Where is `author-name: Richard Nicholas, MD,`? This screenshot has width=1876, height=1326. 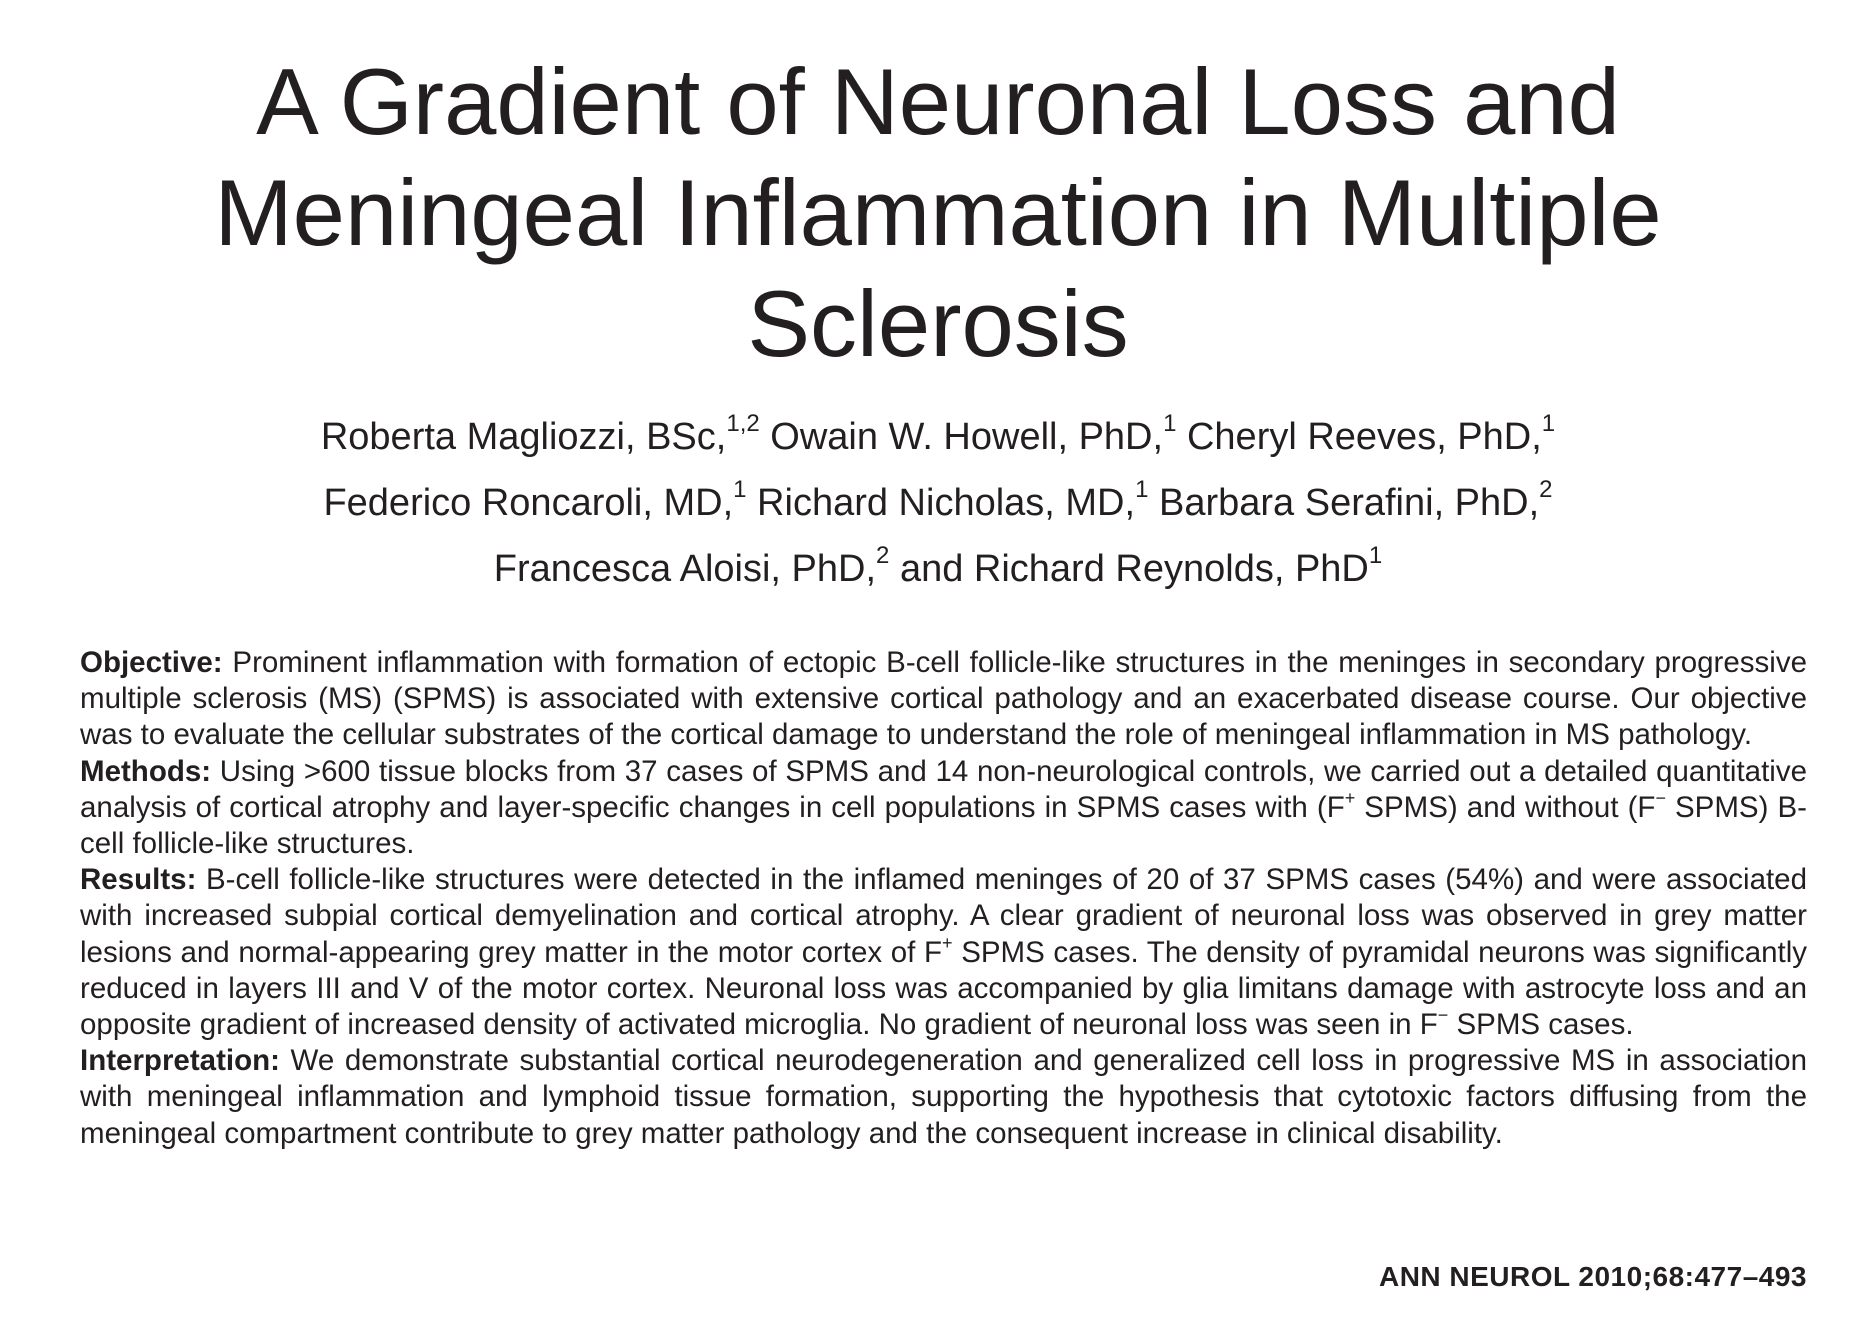 author-name: Richard Nicholas, MD, is located at coordinates (941, 503).